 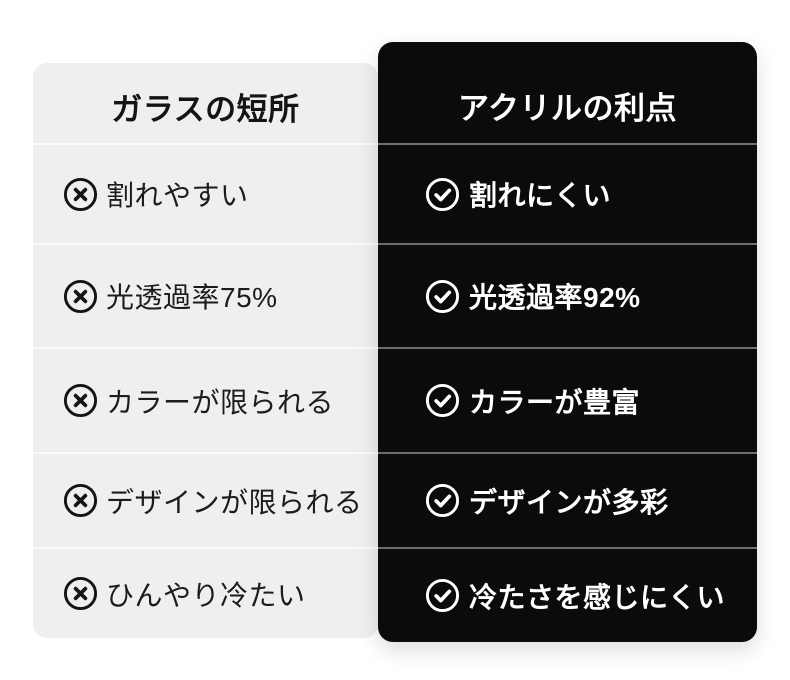 I want to click on pro-item-label: 割れにくい, so click(x=540, y=195).